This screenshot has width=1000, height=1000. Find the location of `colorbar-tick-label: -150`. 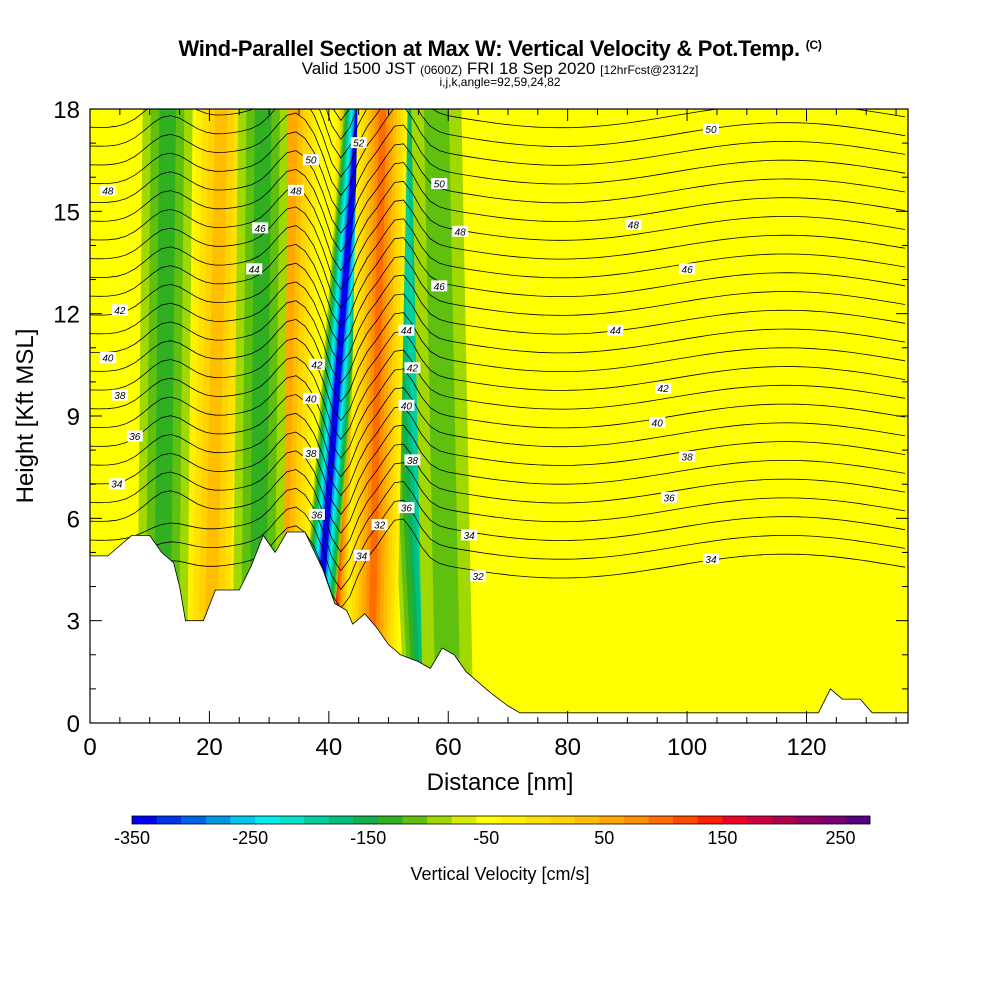

colorbar-tick-label: -150 is located at coordinates (368, 838).